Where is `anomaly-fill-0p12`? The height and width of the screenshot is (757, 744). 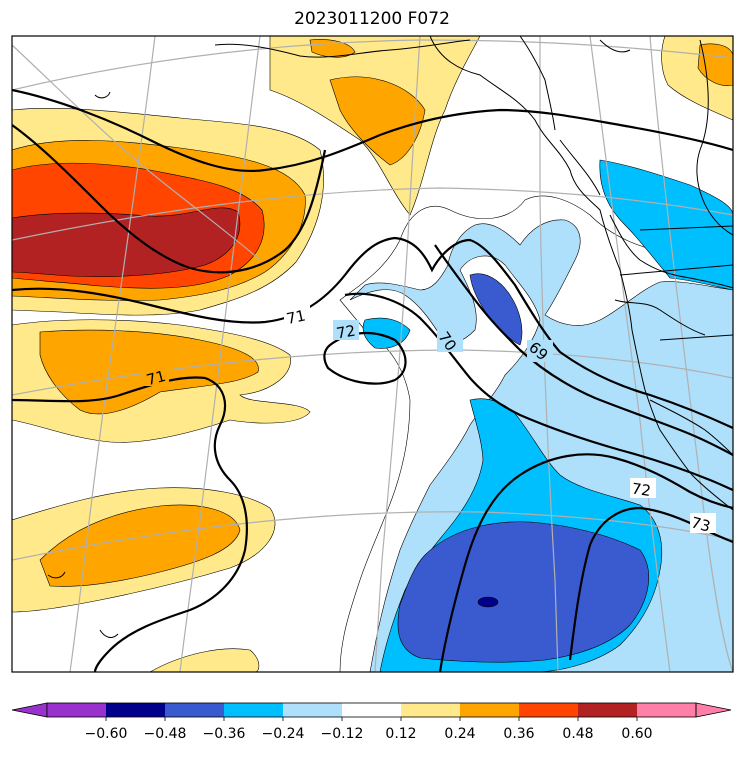
anomaly-fill-0p12 is located at coordinates (204, 660).